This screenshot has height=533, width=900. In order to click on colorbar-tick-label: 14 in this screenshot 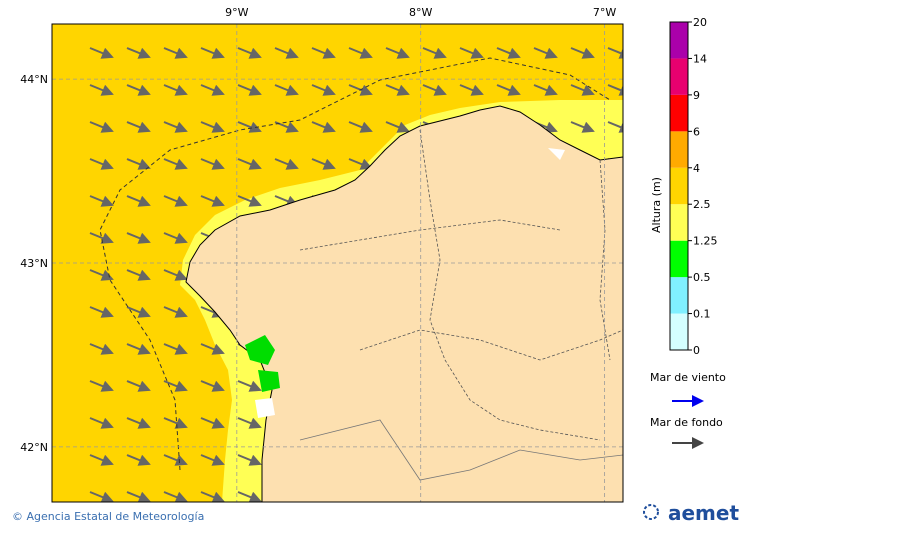, I will do `click(700, 58)`.